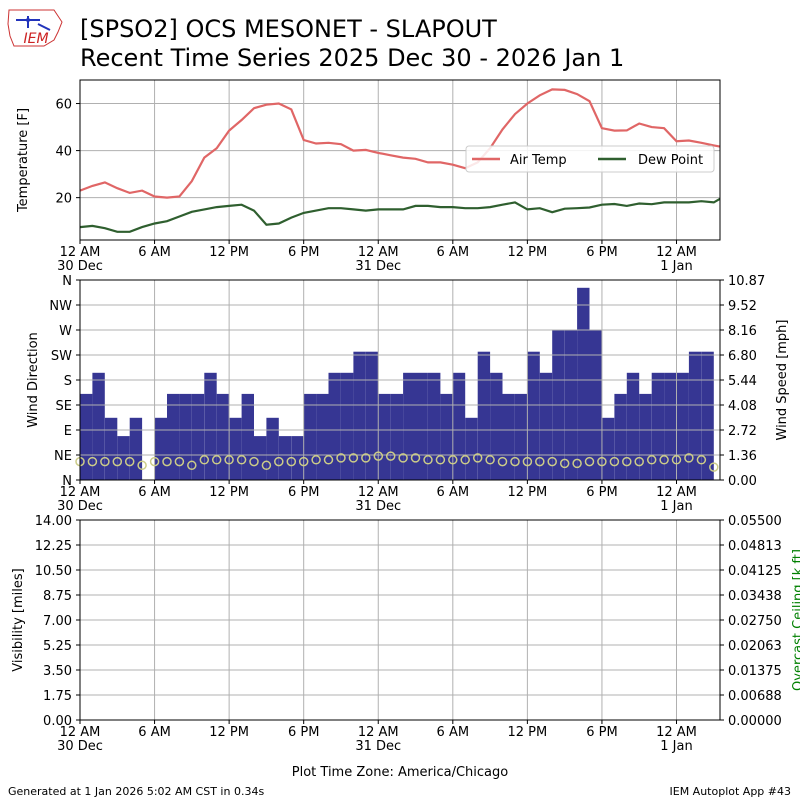 This screenshot has width=800, height=800. What do you see at coordinates (676, 506) in the screenshot?
I see `wind-xtick-date: 1 Jan` at bounding box center [676, 506].